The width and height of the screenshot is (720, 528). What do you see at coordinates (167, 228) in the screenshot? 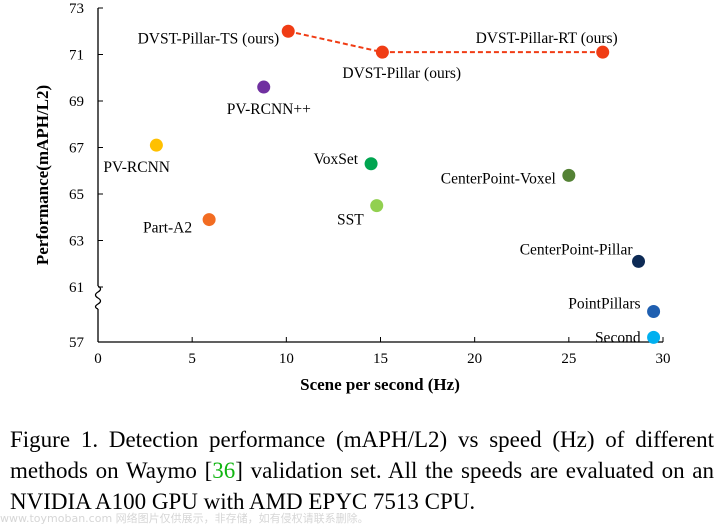
I see `label-part-a2: Part-A2` at bounding box center [167, 228].